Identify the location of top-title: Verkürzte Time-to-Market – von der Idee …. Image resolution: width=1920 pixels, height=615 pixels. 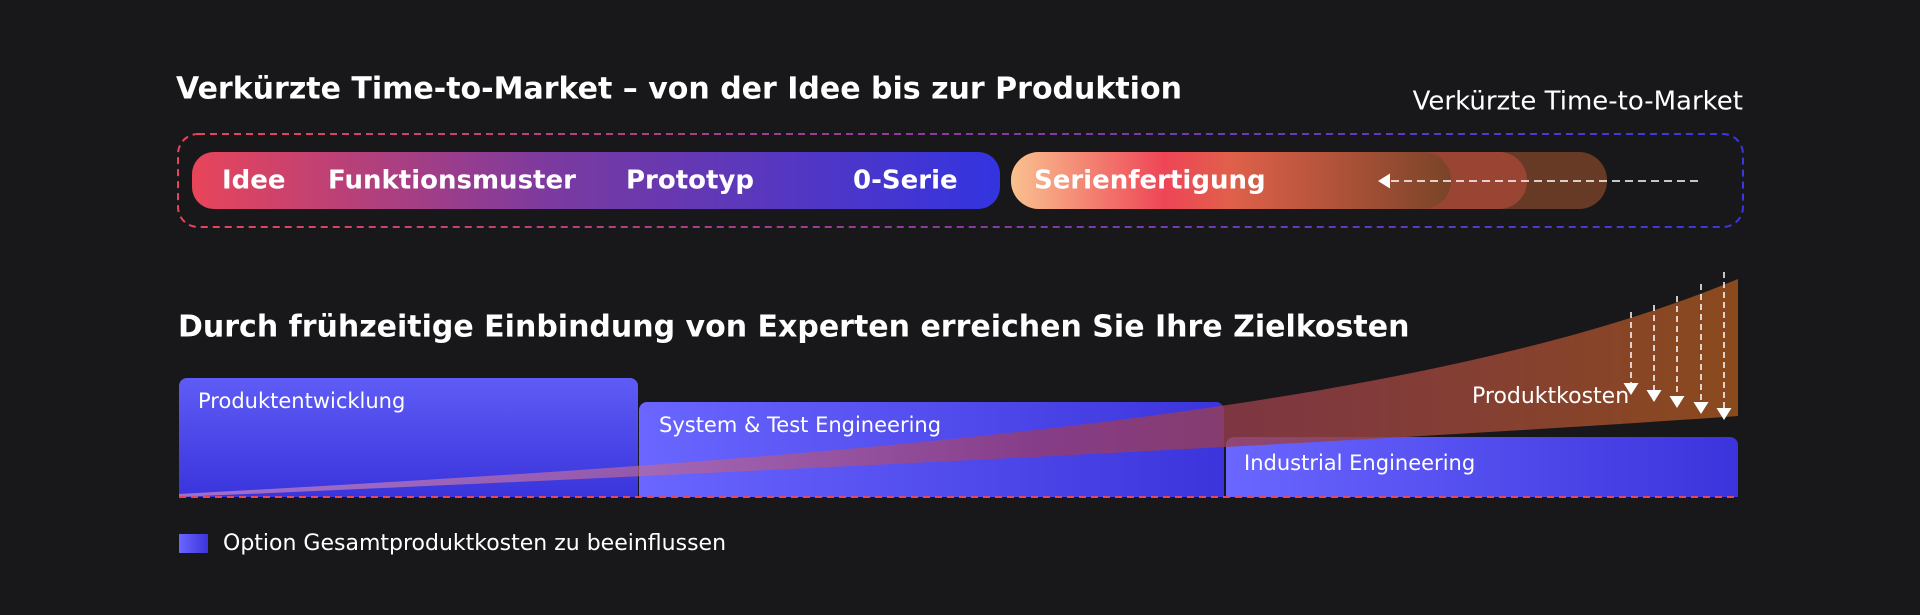
(679, 89).